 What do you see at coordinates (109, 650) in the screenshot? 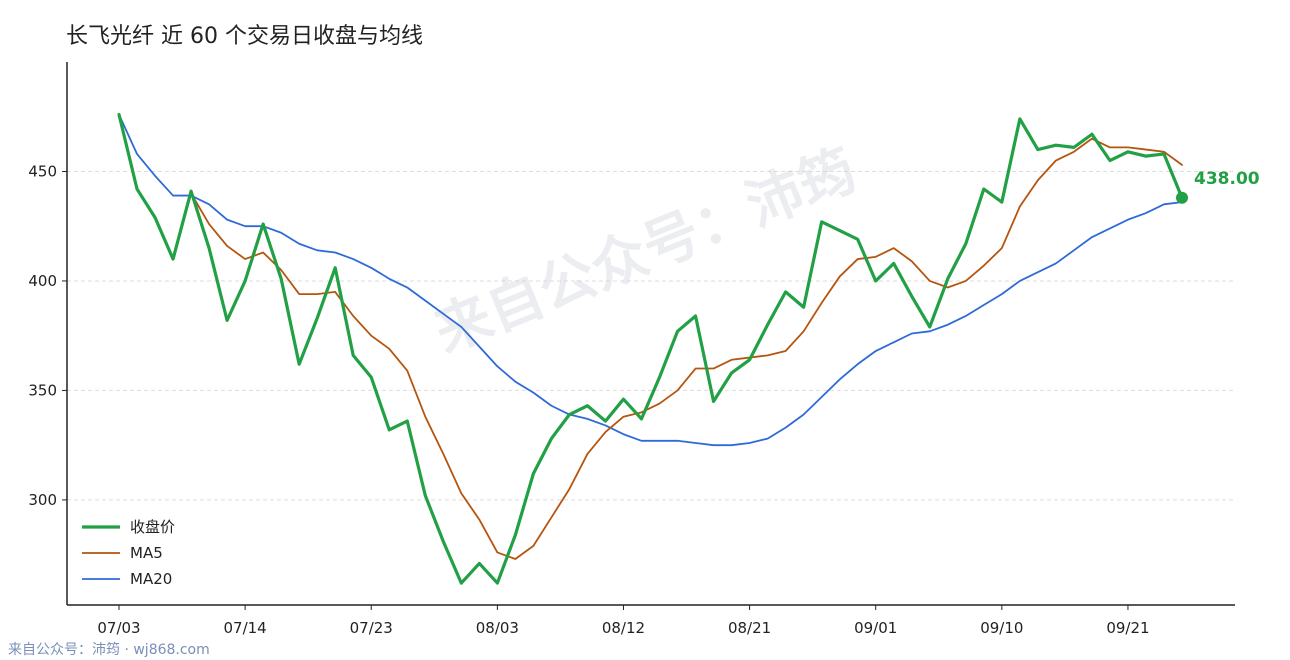
I see `footer-credit: 来自公众号：沛筠 · wj868.com` at bounding box center [109, 650].